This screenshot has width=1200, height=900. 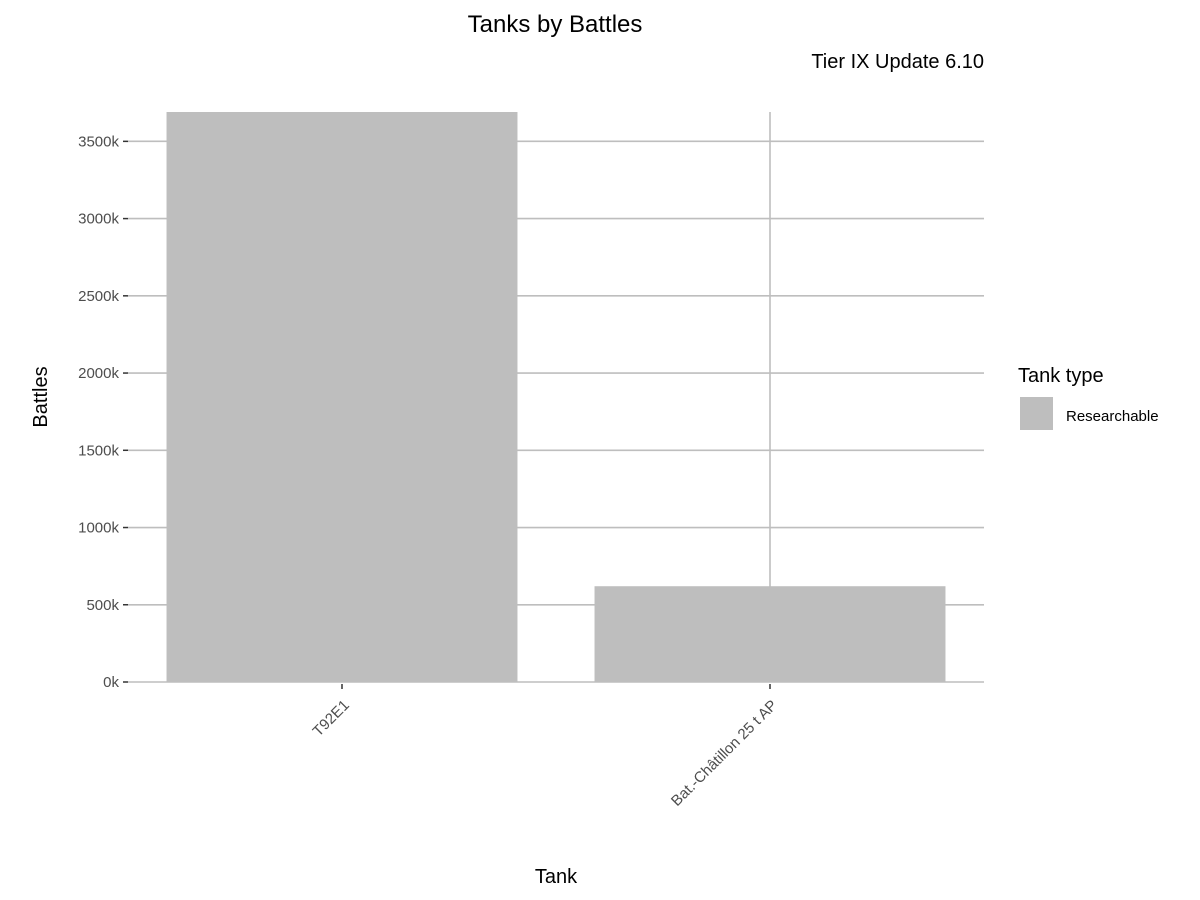 I want to click on y-axis: 0k 500k 1000k 1500k 2000k 2500k 3000k 3500k, so click(x=103, y=412).